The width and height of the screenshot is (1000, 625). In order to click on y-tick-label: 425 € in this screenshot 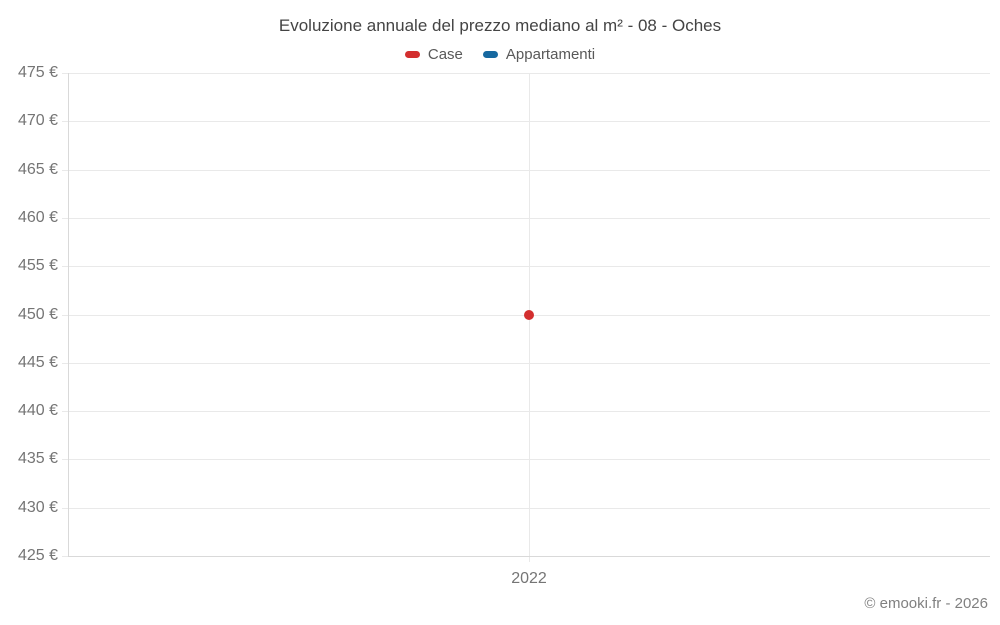, I will do `click(37, 555)`.